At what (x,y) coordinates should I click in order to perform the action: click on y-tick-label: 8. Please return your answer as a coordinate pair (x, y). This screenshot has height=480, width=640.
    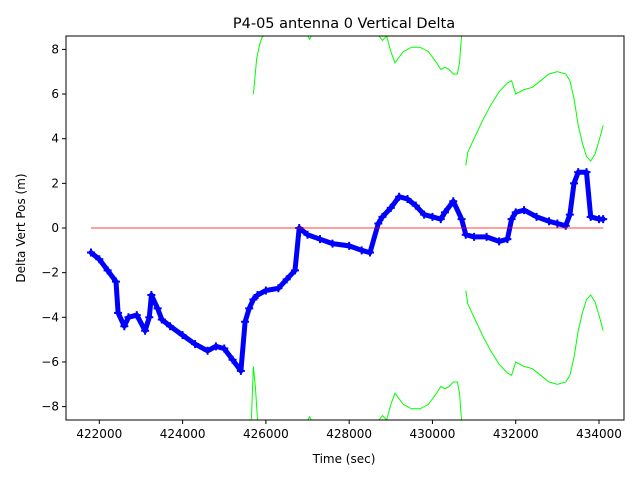
    Looking at the image, I should click on (55, 49).